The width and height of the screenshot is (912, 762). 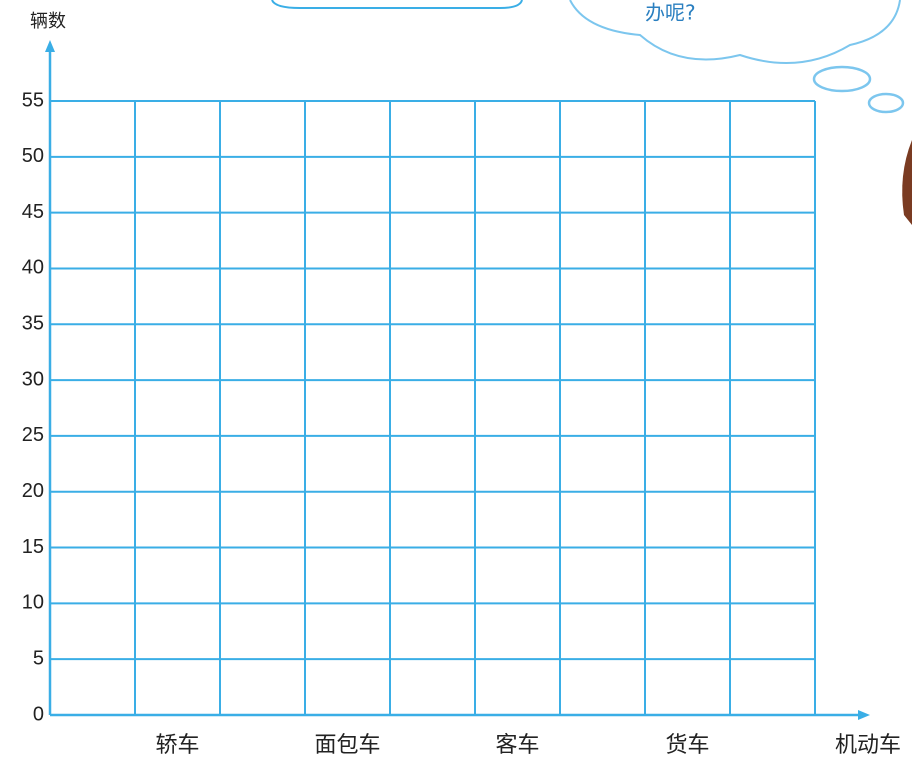 I want to click on y-tick-label: 55, so click(x=33, y=100).